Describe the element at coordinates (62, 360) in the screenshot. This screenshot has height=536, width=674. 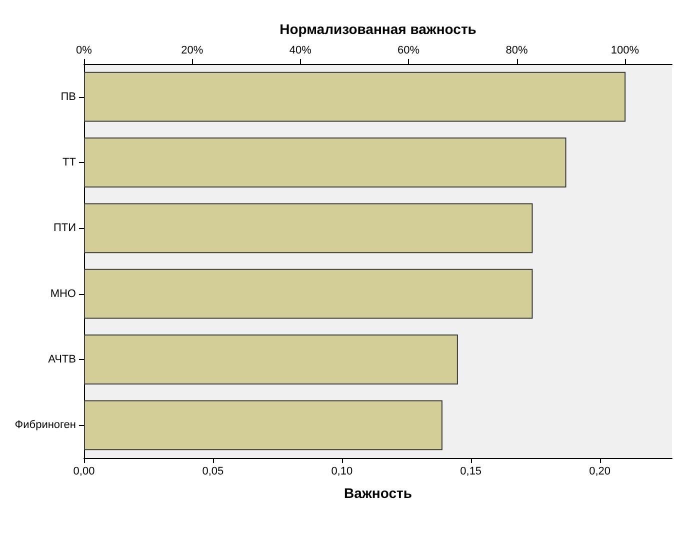
I see `y-tick-label: АЧТВ` at that location.